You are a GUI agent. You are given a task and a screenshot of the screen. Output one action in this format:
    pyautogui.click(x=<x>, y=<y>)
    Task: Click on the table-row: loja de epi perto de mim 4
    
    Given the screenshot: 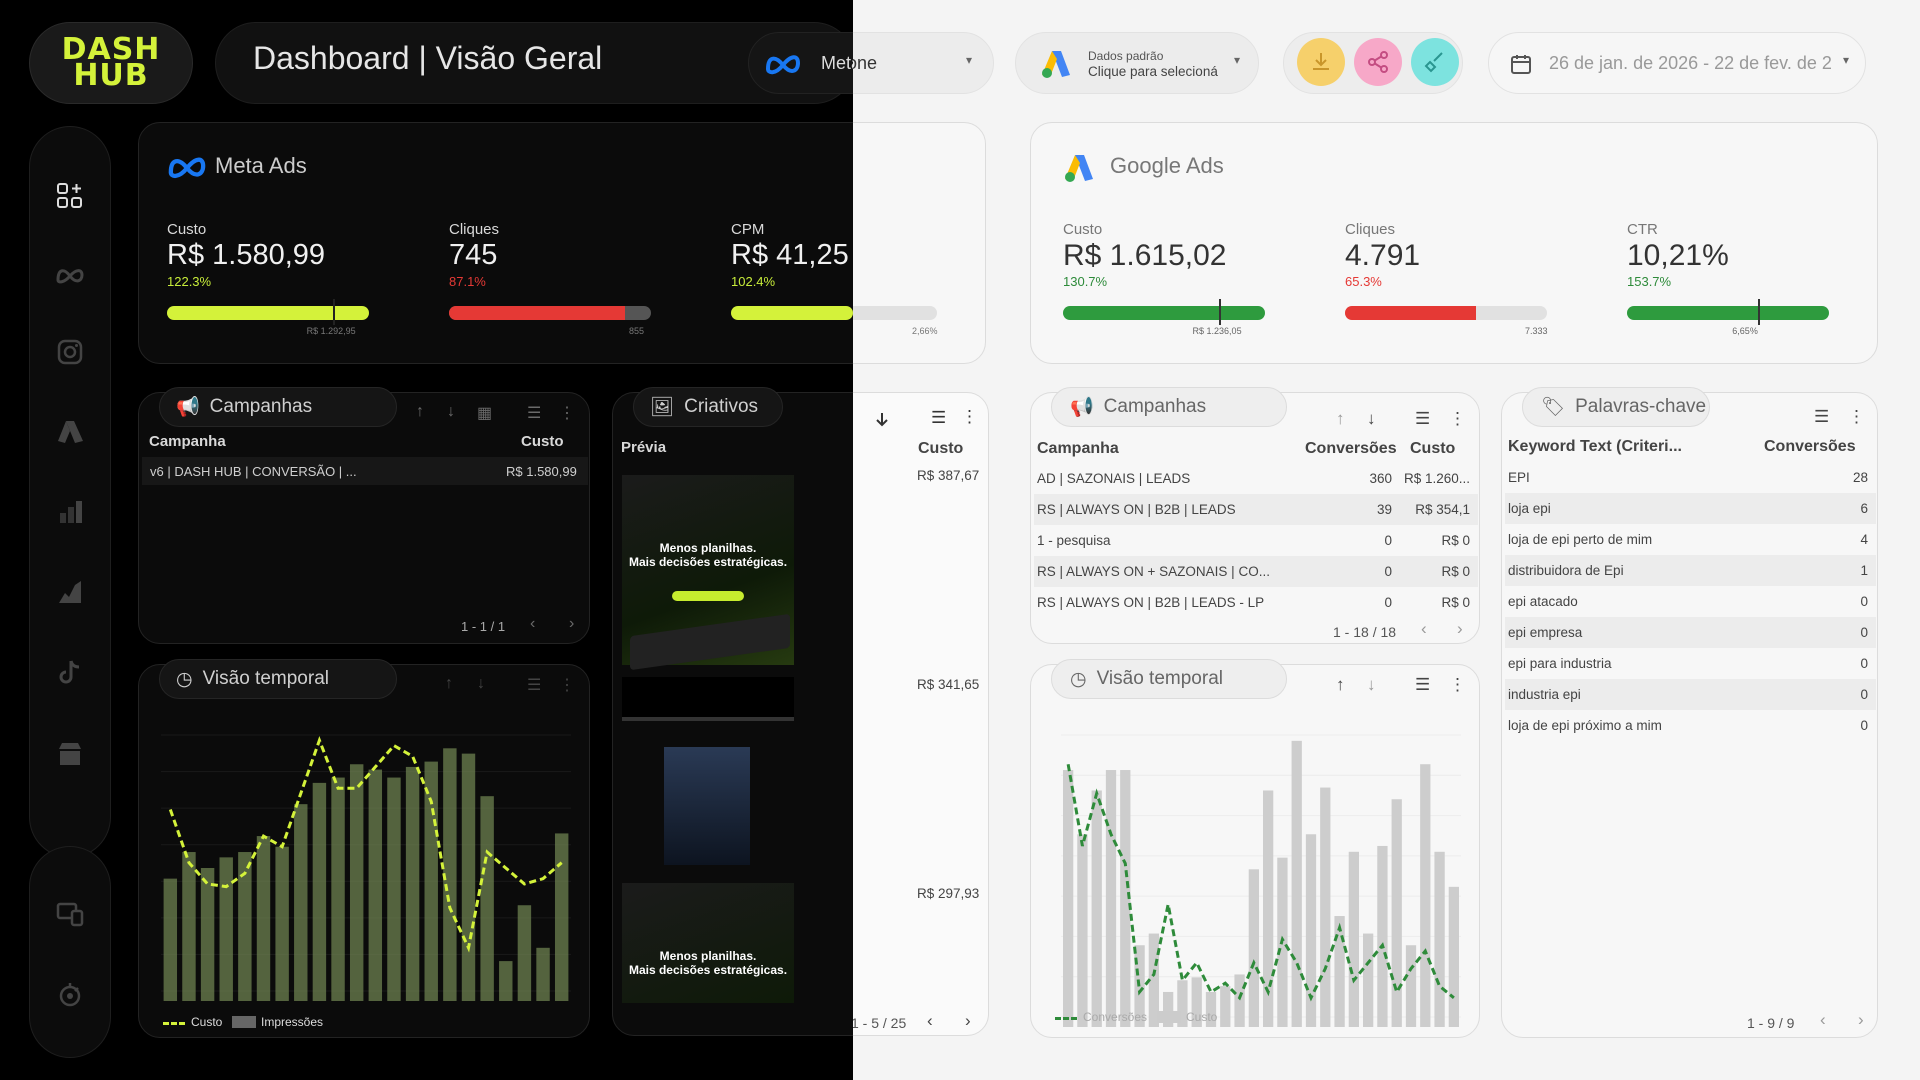 What is the action you would take?
    pyautogui.click(x=1690, y=539)
    